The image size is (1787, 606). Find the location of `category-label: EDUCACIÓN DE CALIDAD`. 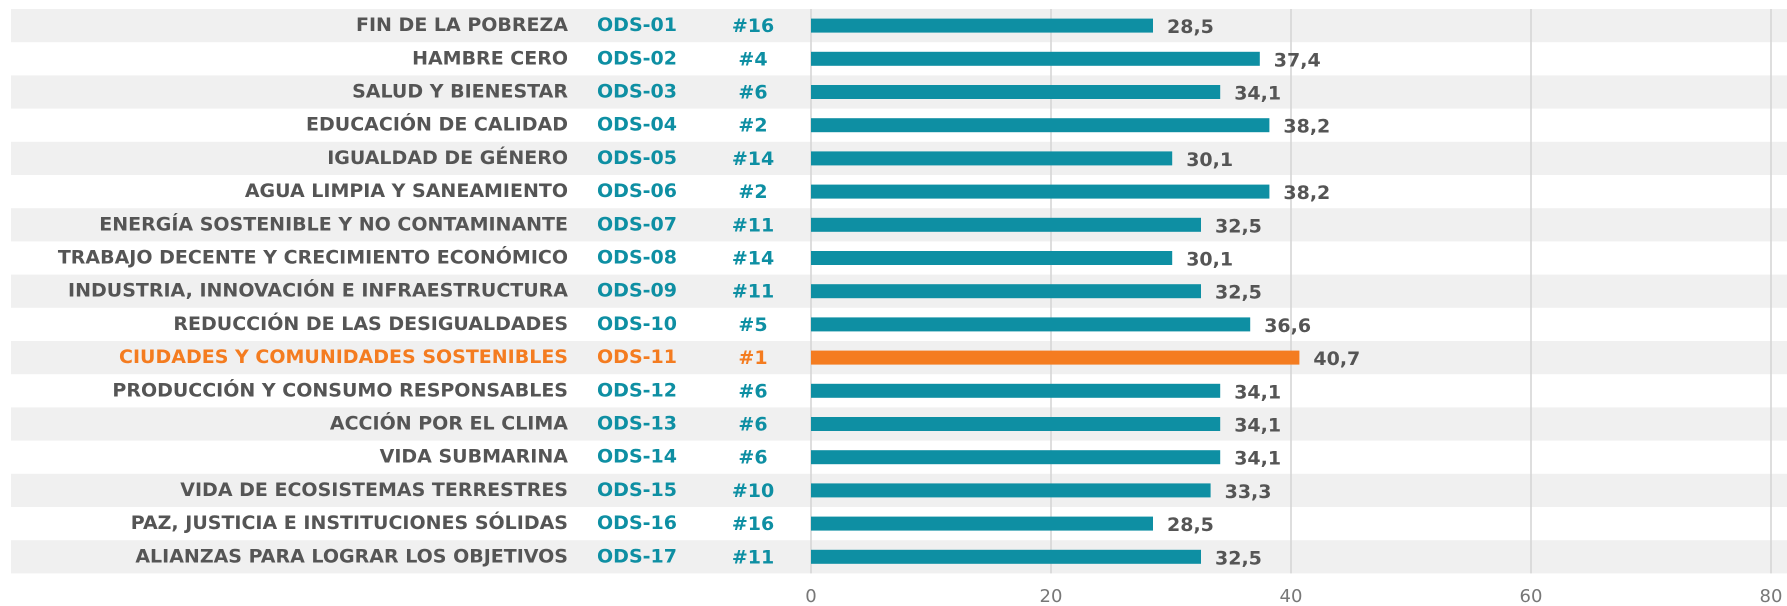

category-label: EDUCACIÓN DE CALIDAD is located at coordinates (437, 124).